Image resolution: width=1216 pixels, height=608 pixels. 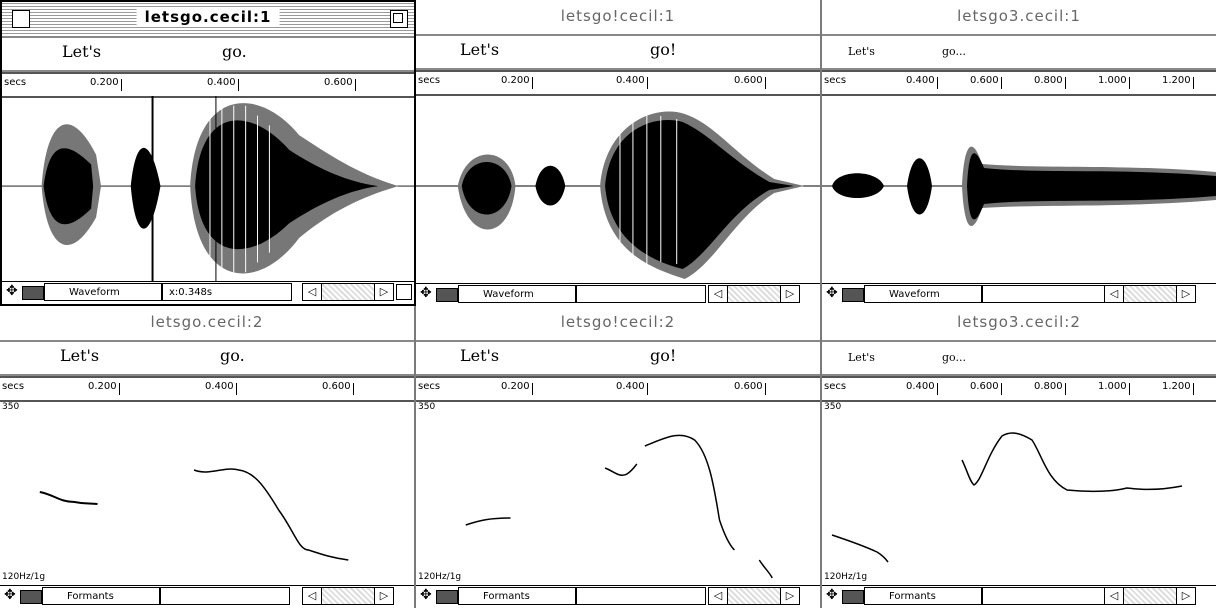 What do you see at coordinates (208, 17) in the screenshot?
I see `window-title: letsgo.cecil:1` at bounding box center [208, 17].